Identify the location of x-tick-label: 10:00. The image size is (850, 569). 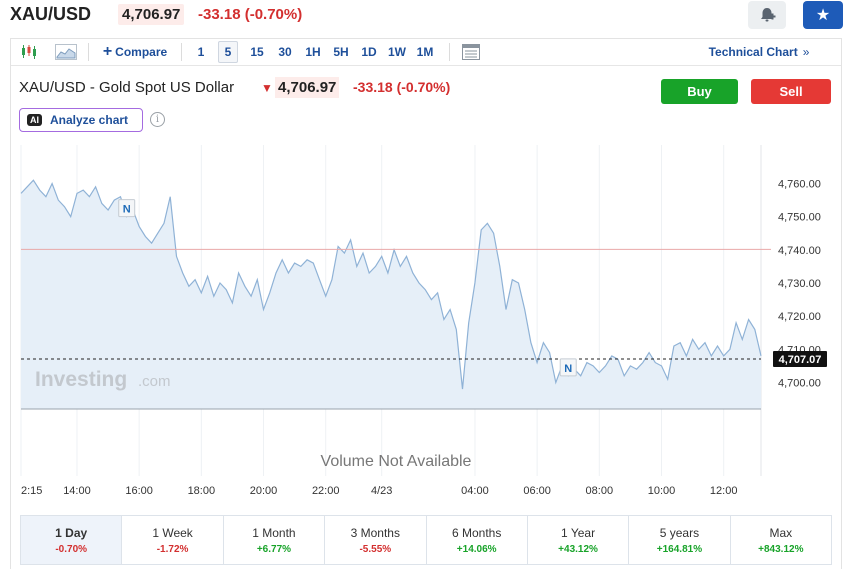
(662, 491).